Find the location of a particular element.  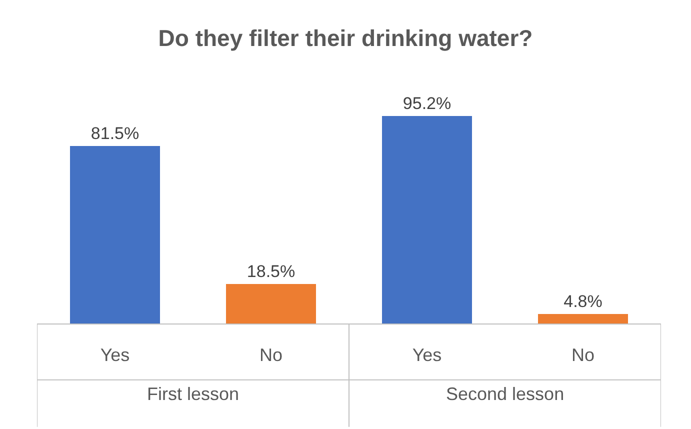

data-label: 81.5% is located at coordinates (115, 133).